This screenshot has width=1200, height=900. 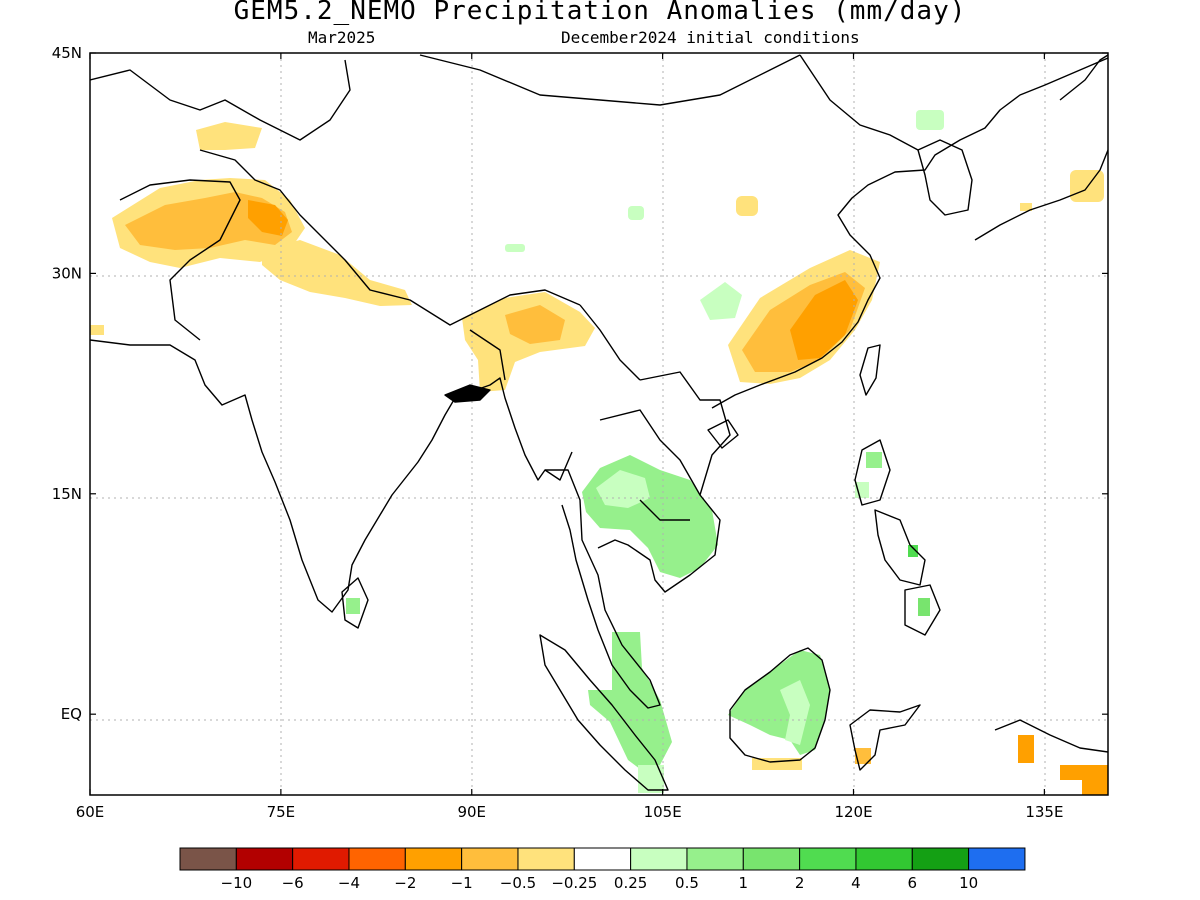 I want to click on legend-label: 0.25, so click(x=630, y=883).